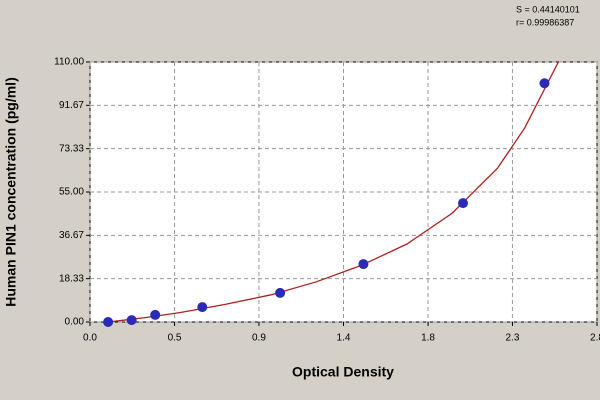 This screenshot has height=400, width=600. I want to click on x-tick-label: 1.8, so click(428, 338).